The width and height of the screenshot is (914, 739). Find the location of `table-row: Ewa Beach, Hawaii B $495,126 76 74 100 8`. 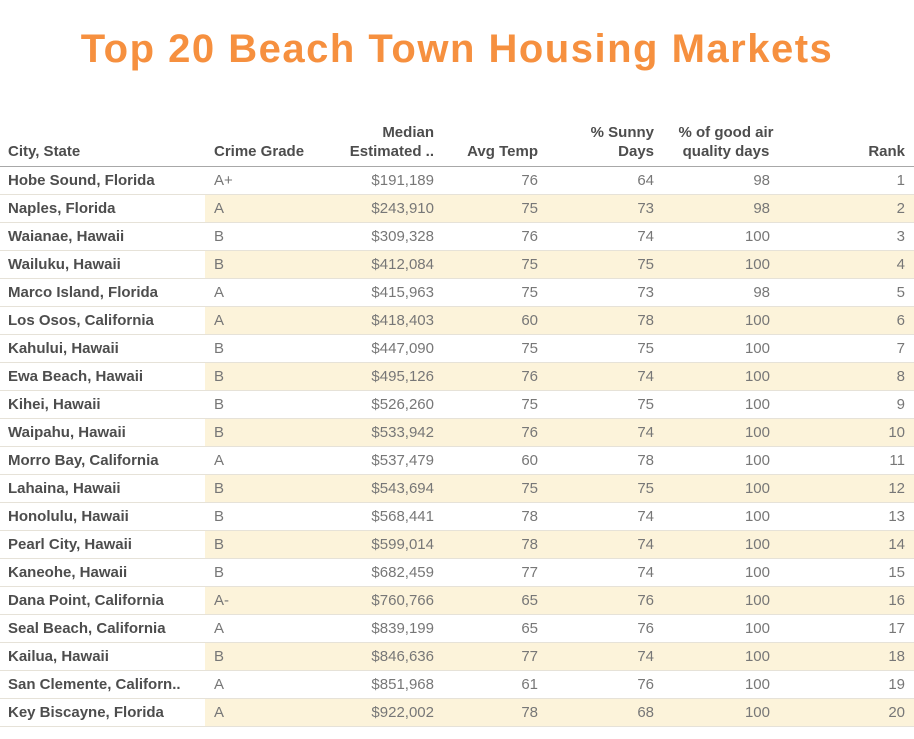

table-row: Ewa Beach, Hawaii B $495,126 76 74 100 8 is located at coordinates (457, 376).